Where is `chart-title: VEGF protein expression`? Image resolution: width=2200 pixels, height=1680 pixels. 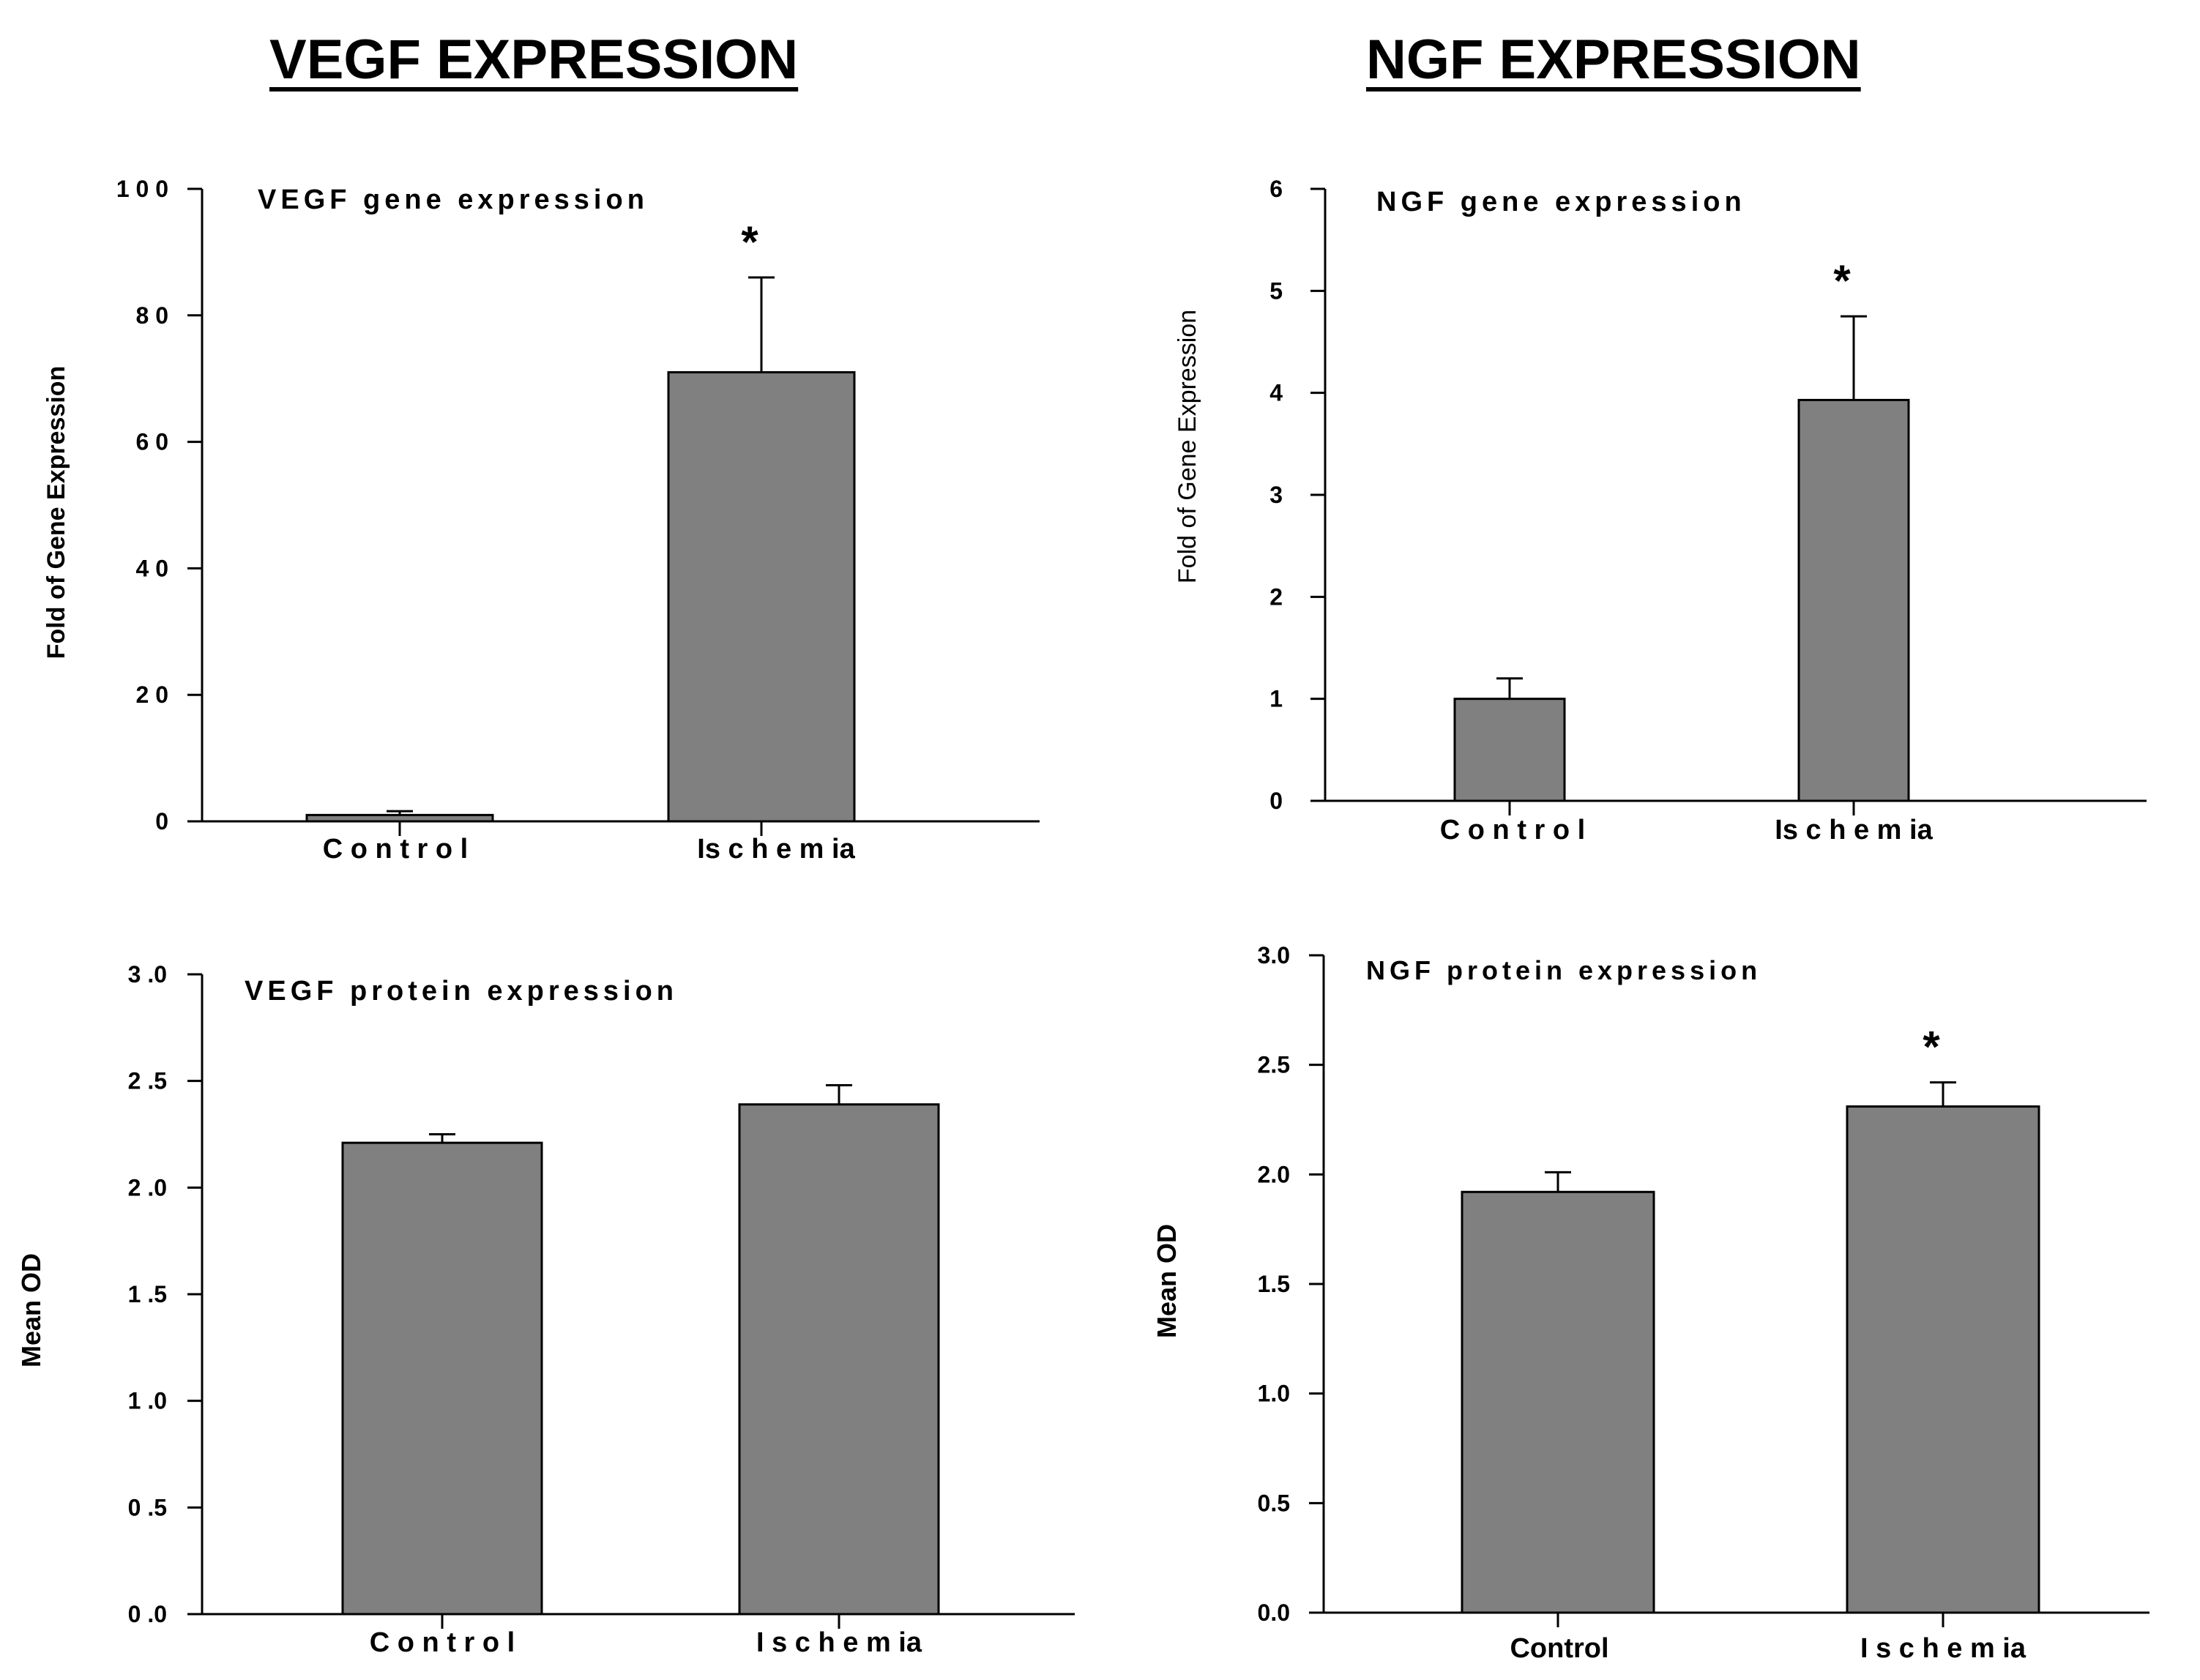
chart-title: VEGF protein expression is located at coordinates (462, 991).